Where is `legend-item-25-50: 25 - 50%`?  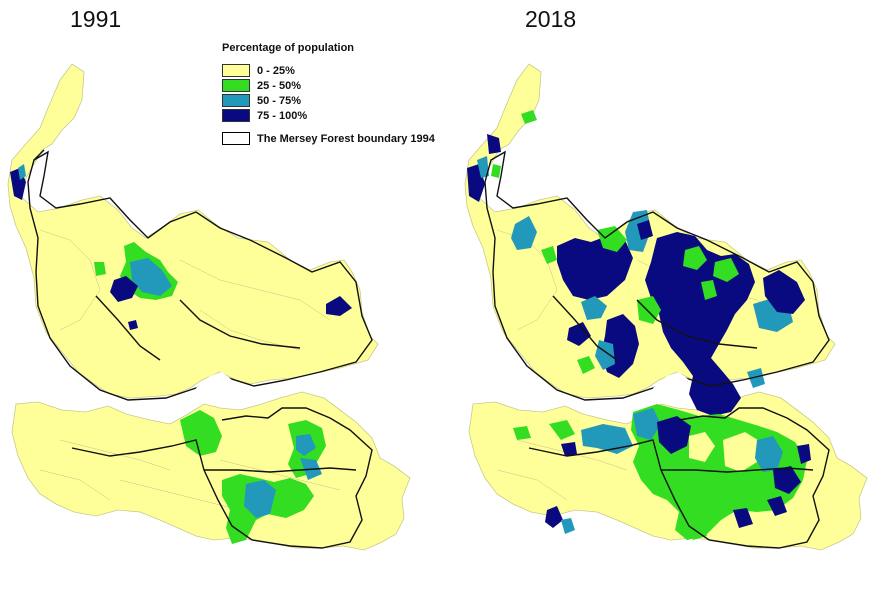 legend-item-25-50: 25 - 50% is located at coordinates (328, 85).